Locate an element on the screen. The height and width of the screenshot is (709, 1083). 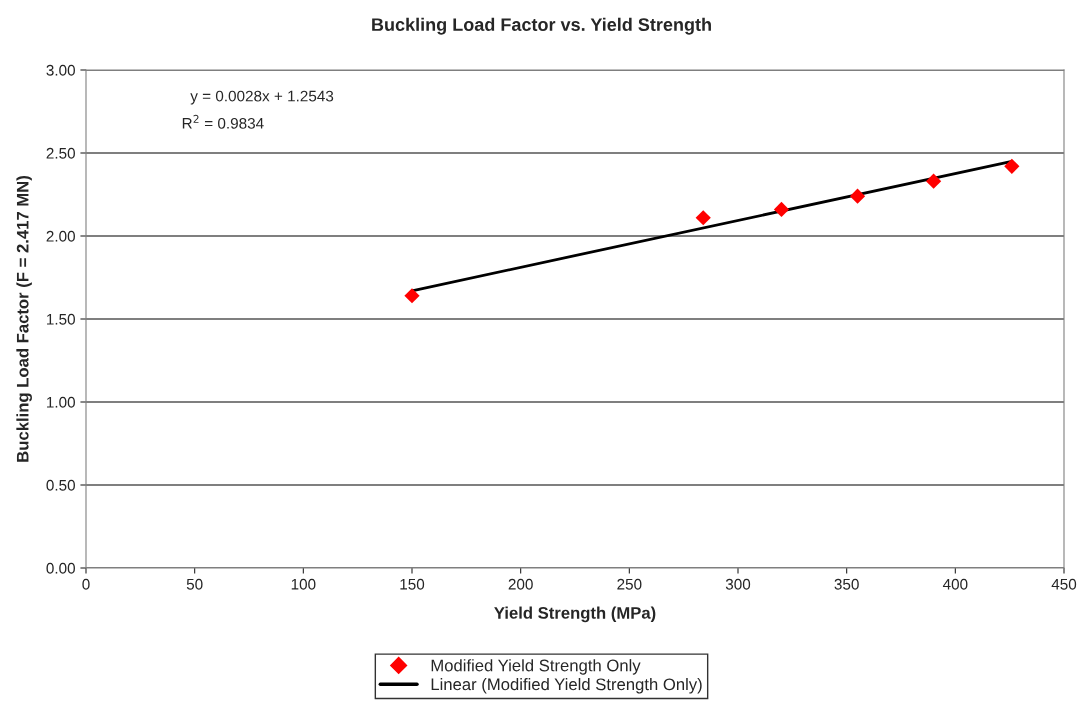
x-tick-label: 350 is located at coordinates (846, 584).